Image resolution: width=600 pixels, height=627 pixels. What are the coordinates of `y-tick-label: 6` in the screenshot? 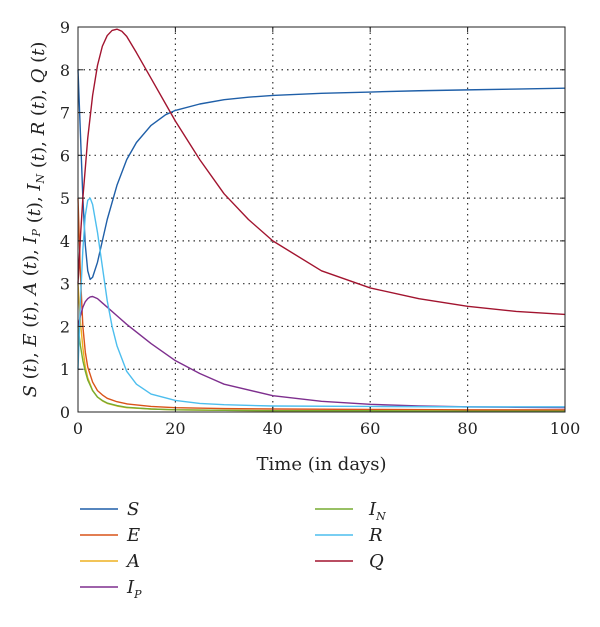 It's located at (65, 155).